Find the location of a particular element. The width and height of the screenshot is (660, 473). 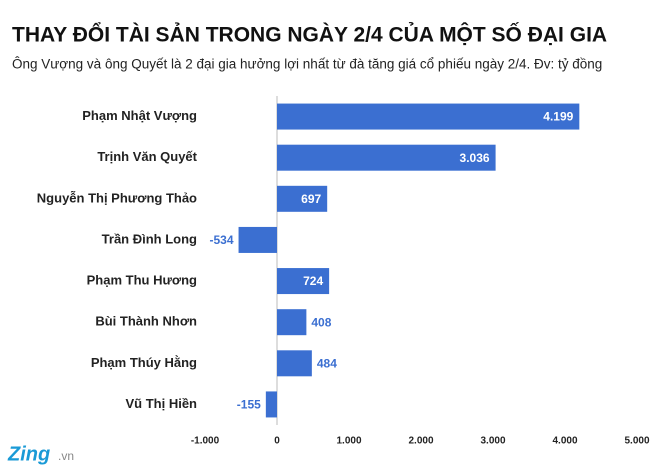

y-tick-label: Phạm Thúy Hằng is located at coordinates (144, 362).